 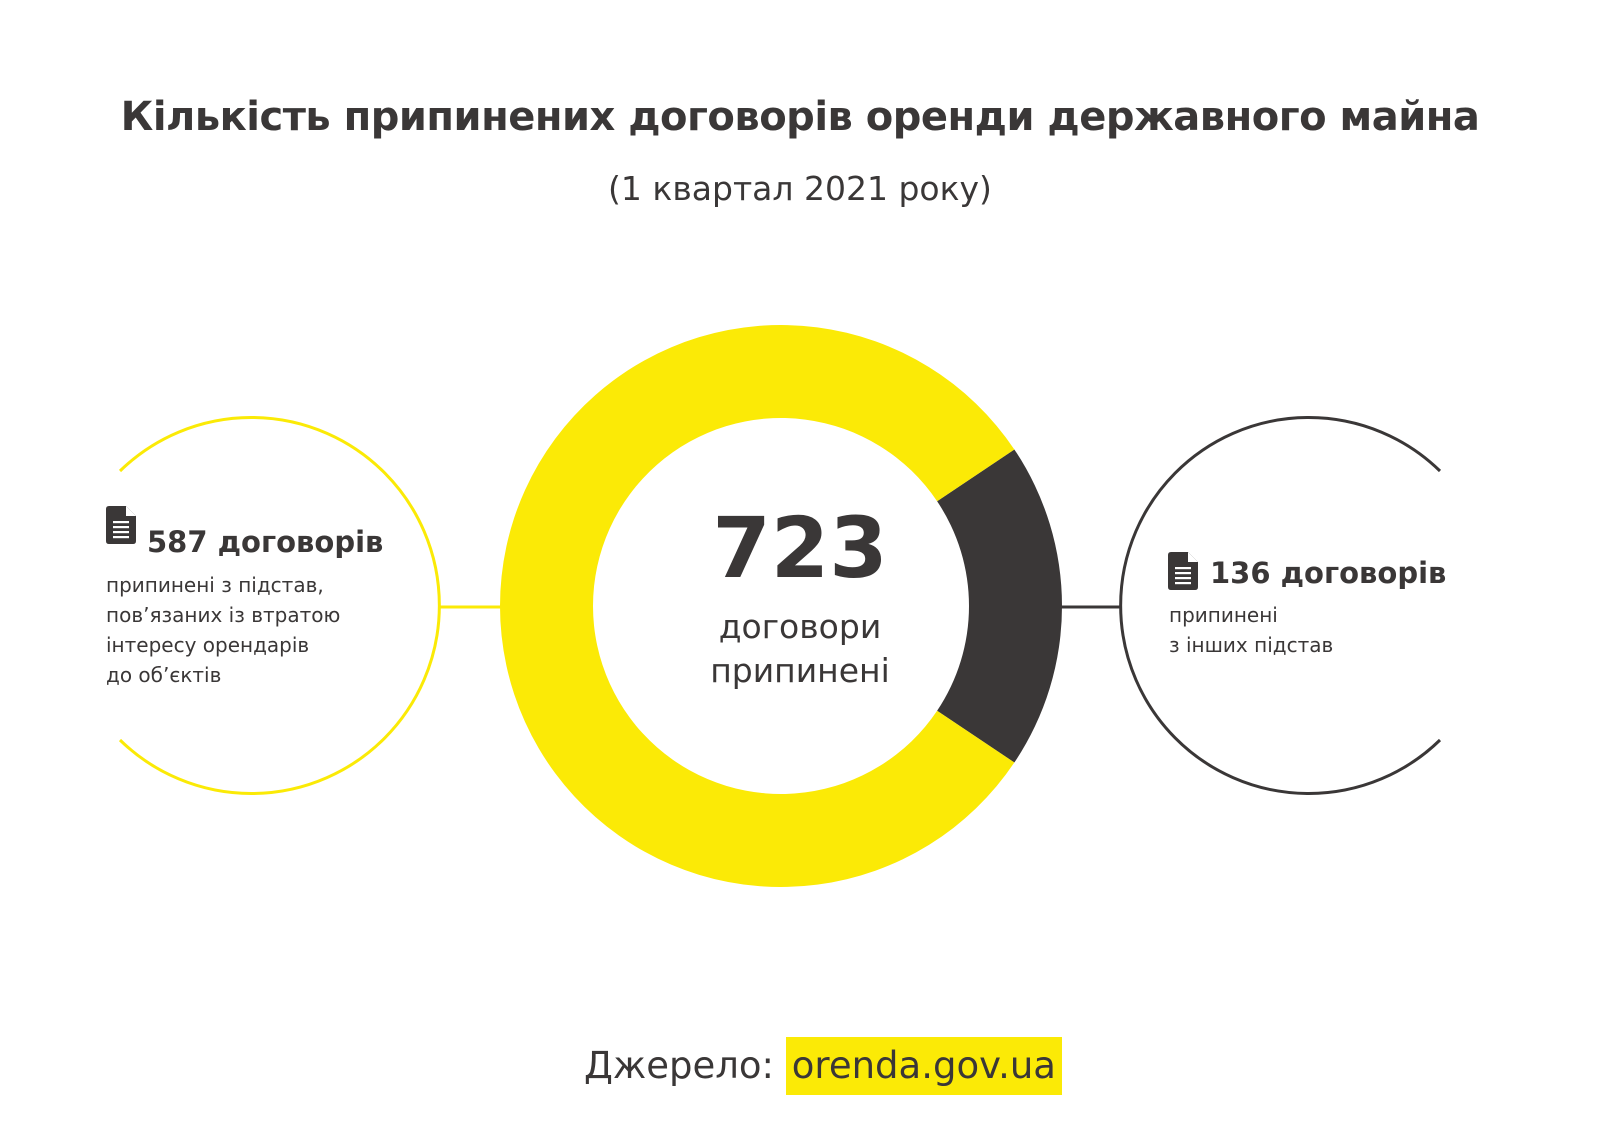 What do you see at coordinates (265, 542) in the screenshot?
I see `left-stat-value: 587 договорів` at bounding box center [265, 542].